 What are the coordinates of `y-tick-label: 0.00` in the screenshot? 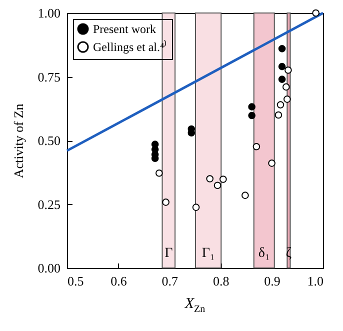 It's located at (49, 268).